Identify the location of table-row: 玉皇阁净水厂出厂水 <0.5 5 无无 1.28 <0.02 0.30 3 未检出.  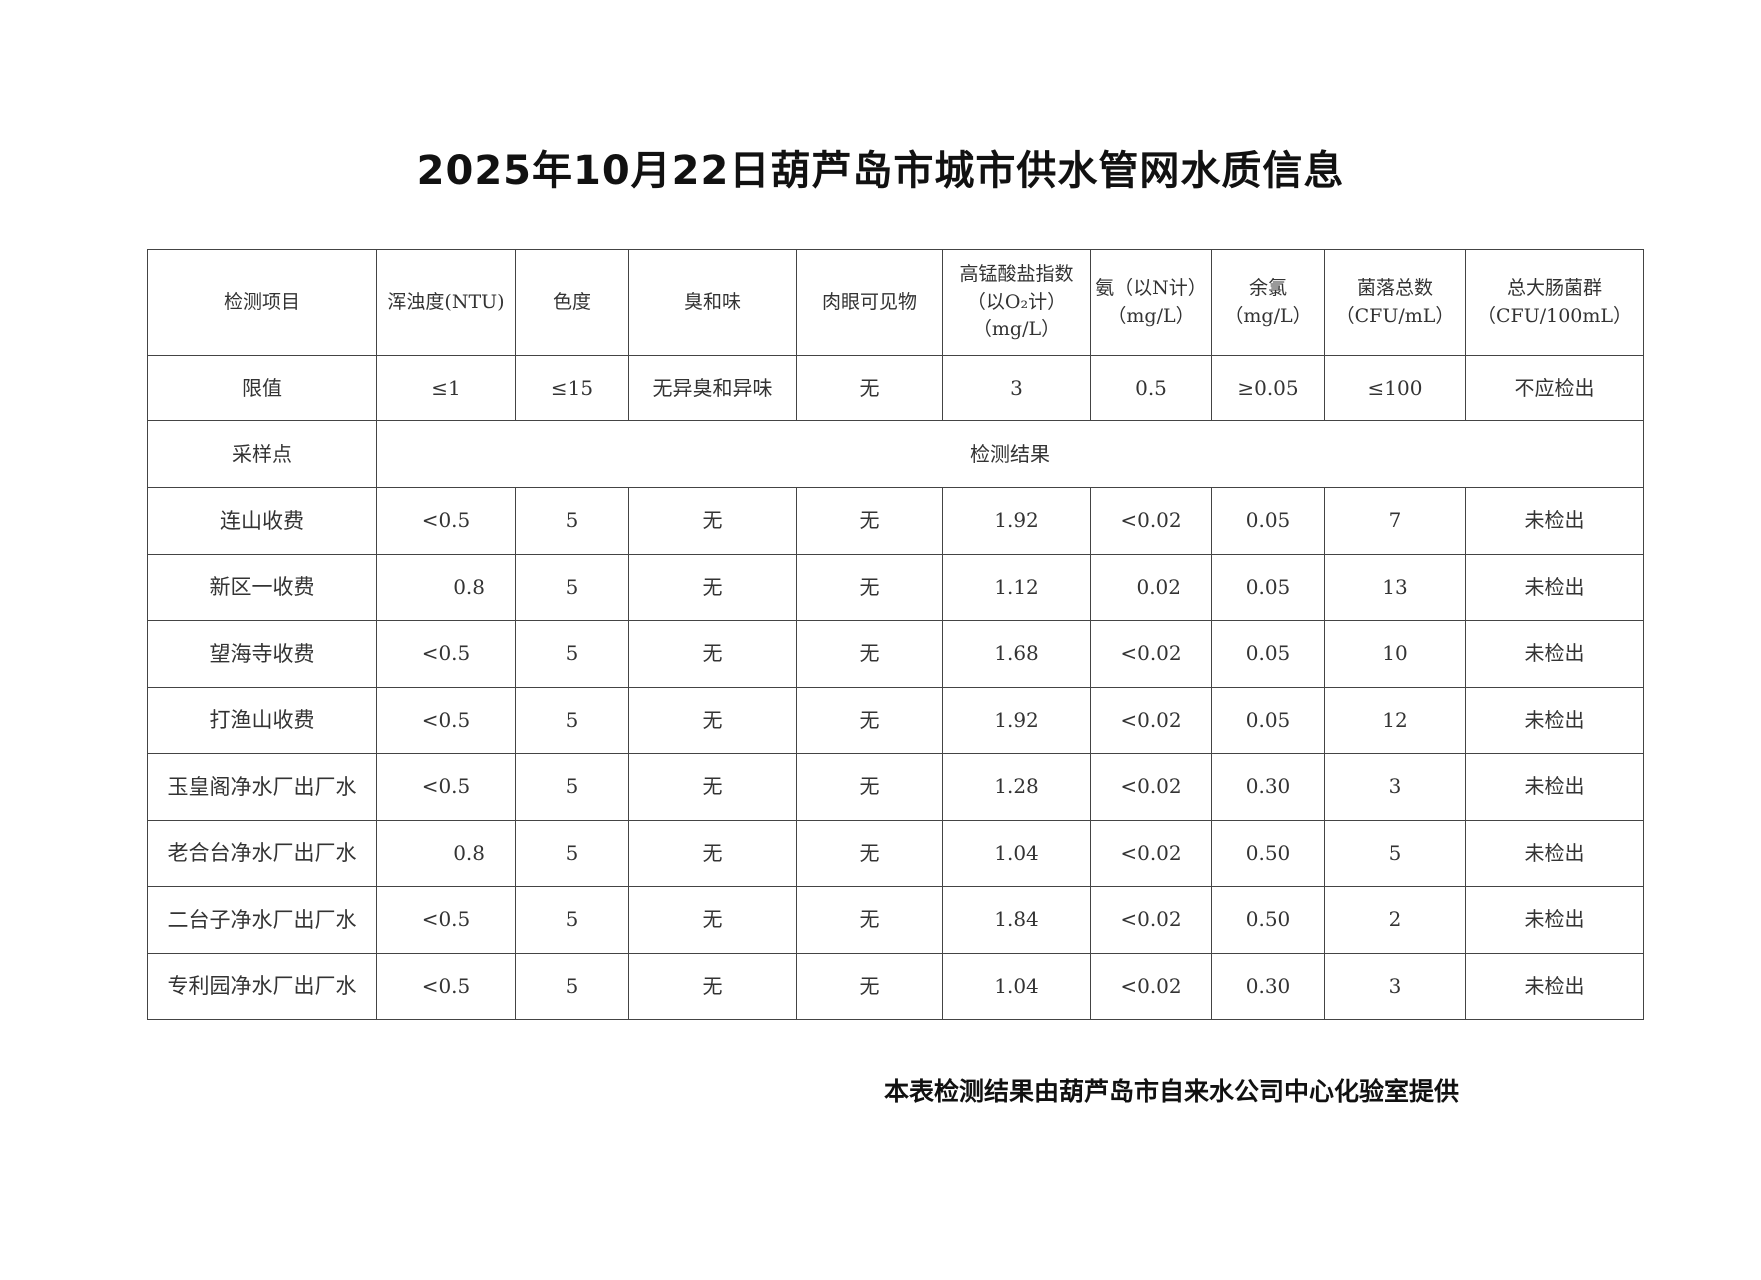
(895, 787).